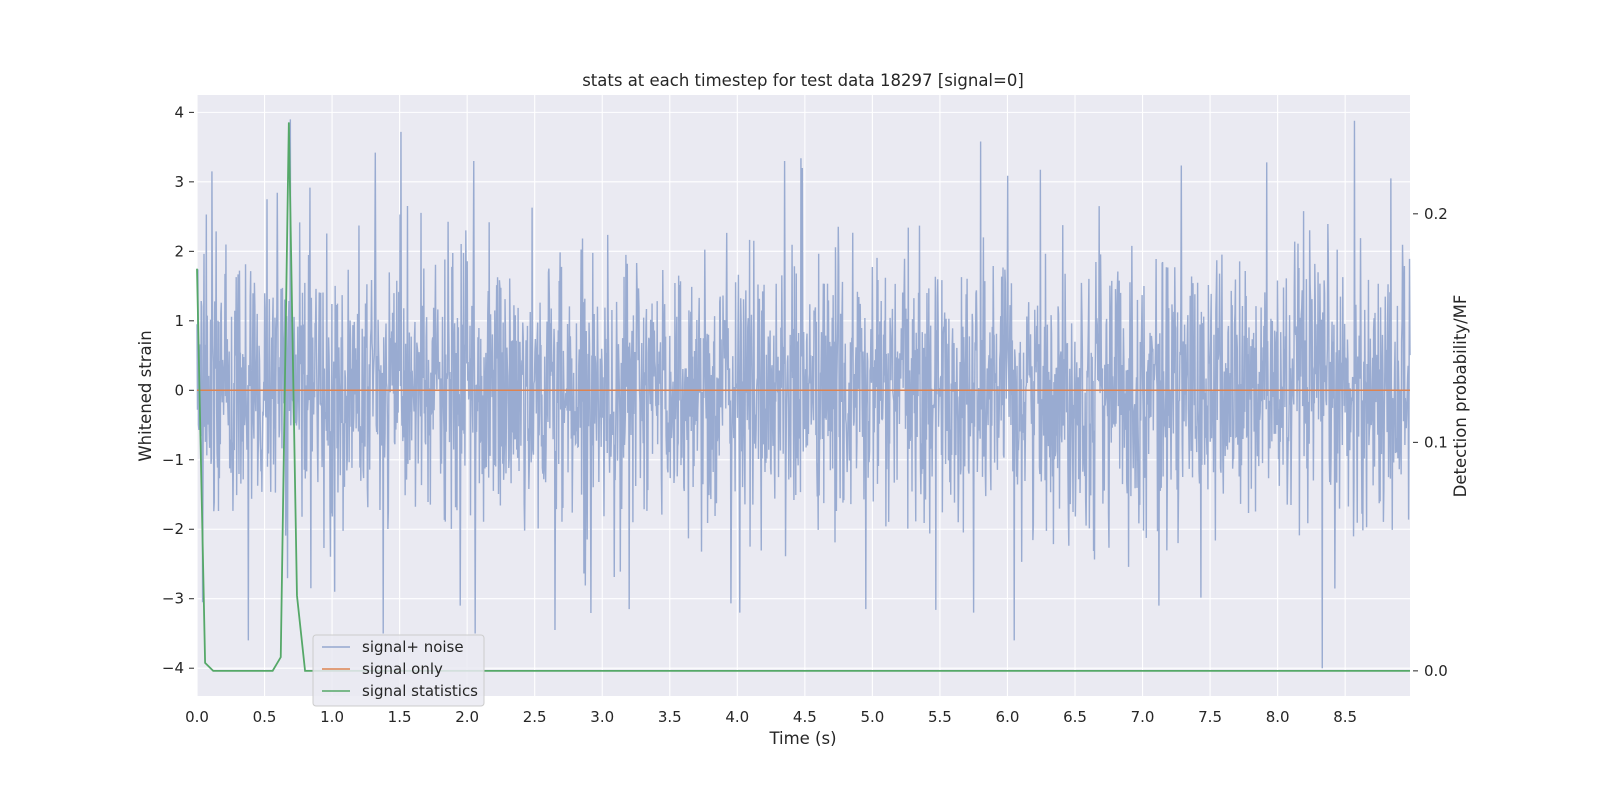  Describe the element at coordinates (1345, 717) in the screenshot. I see `x-tick-label: 8.5` at that location.